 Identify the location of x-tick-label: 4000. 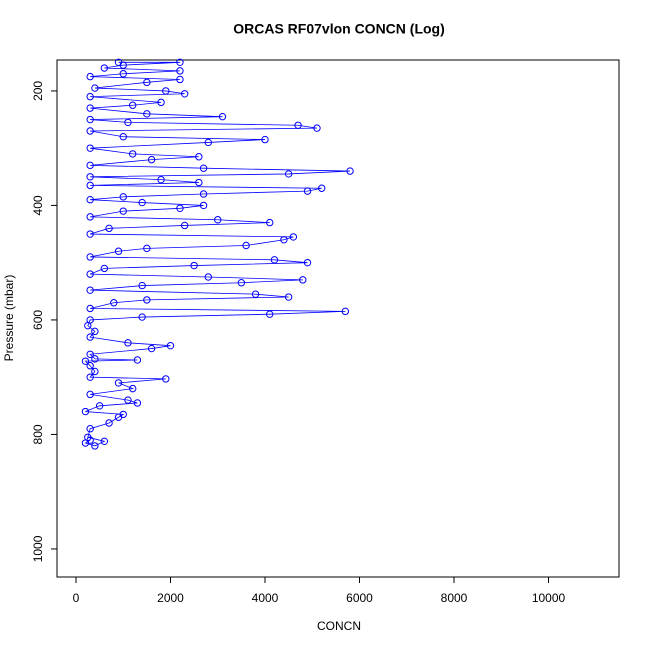
(265, 598).